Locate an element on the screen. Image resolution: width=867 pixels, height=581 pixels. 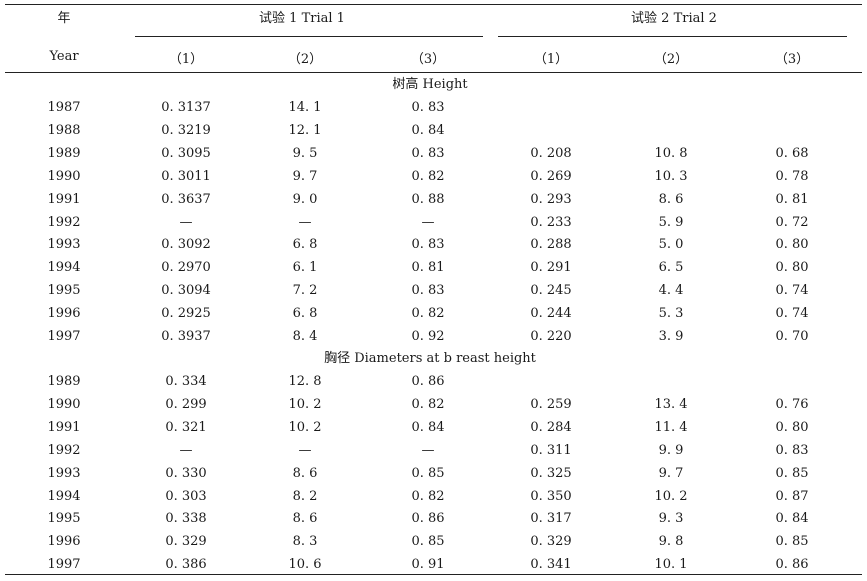
table-cell: 0. 303 is located at coordinates (186, 496).